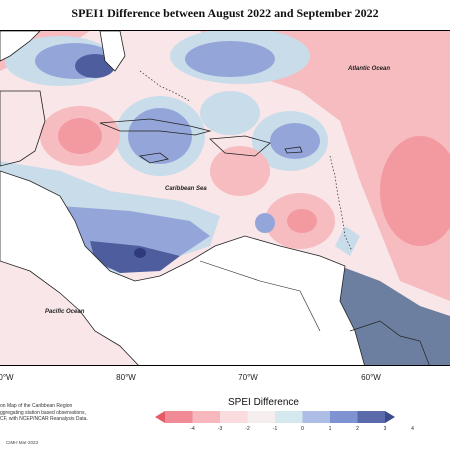  I want to click on south-caribbean-strong-positive-zone, so click(135, 257).